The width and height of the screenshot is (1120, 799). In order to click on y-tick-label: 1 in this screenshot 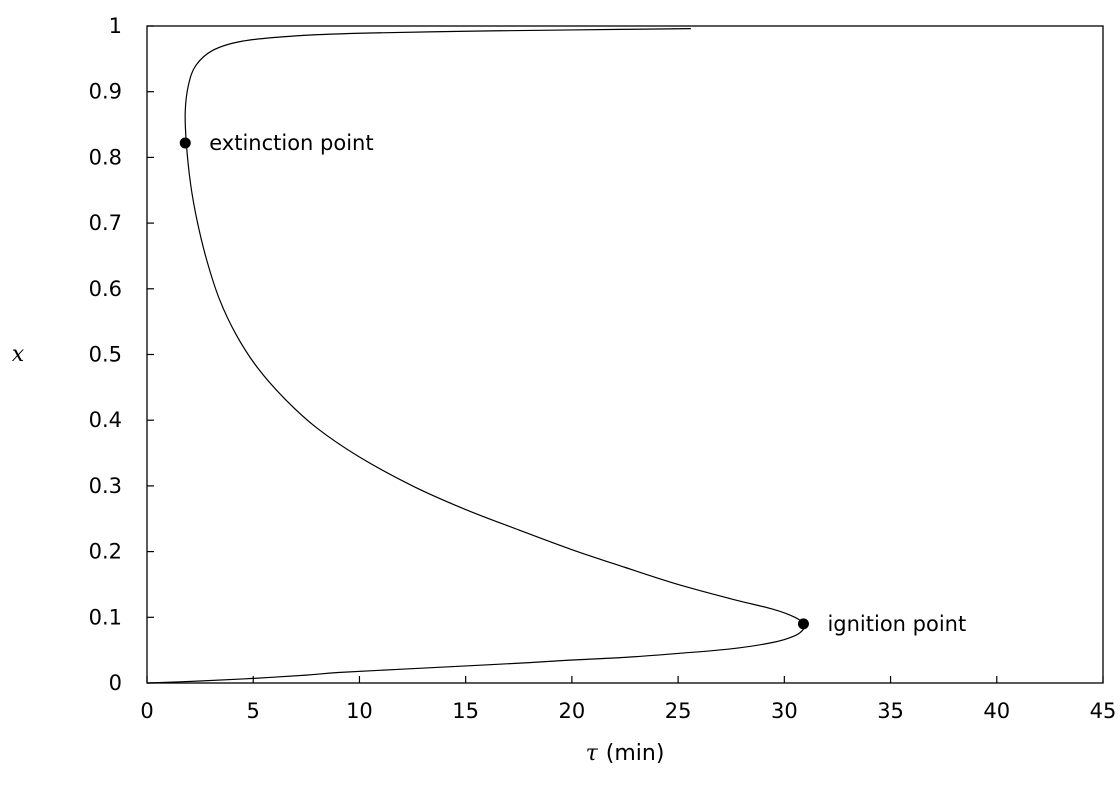, I will do `click(115, 26)`.